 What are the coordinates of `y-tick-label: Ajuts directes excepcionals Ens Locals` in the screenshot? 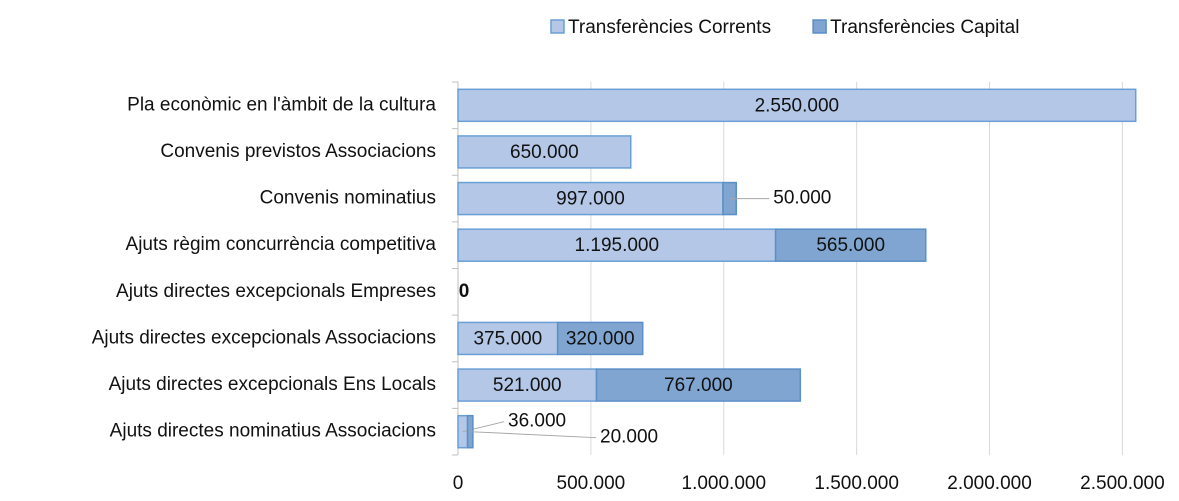 It's located at (272, 384).